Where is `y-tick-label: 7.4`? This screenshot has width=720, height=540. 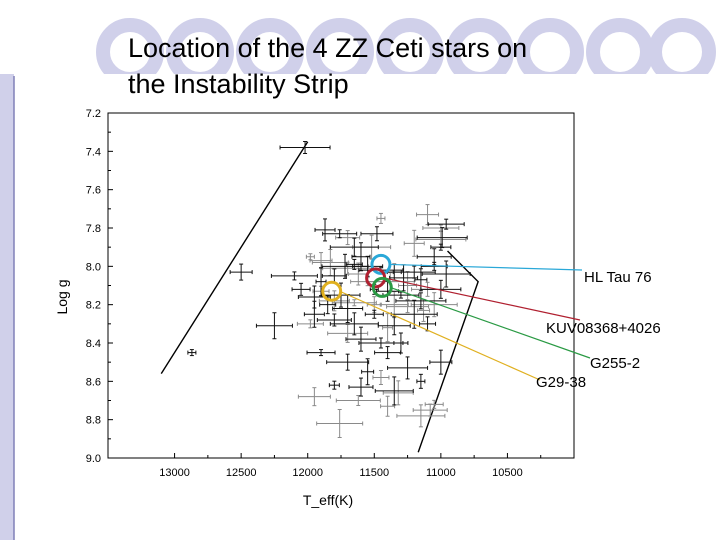 y-tick-label: 7.4 is located at coordinates (93, 152).